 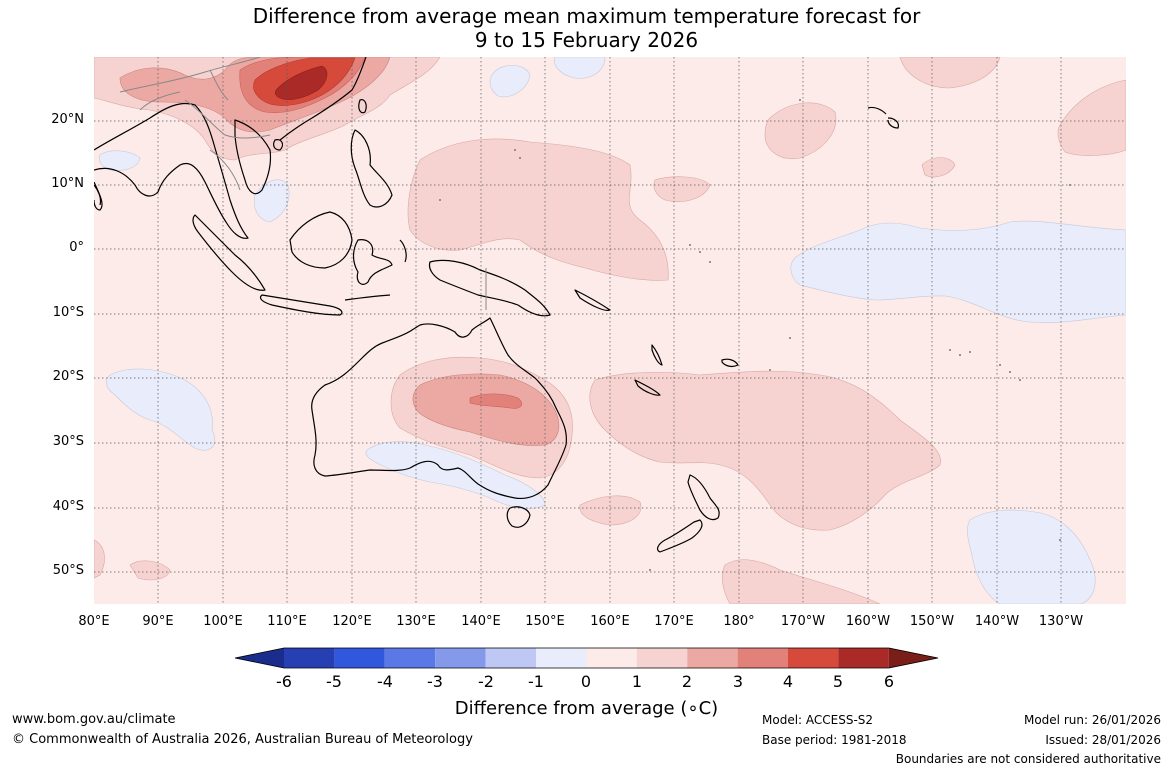 What do you see at coordinates (439, 408) in the screenshot?
I see `coastline-australia` at bounding box center [439, 408].